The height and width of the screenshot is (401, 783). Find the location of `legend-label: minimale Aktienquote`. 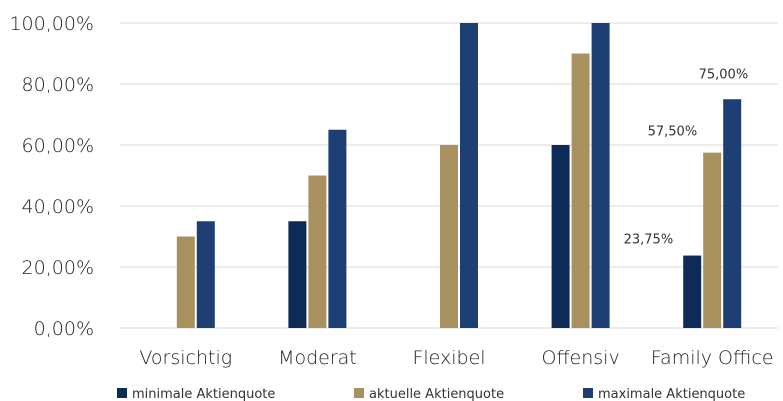

legend-label: minimale Aktienquote is located at coordinates (203, 394).